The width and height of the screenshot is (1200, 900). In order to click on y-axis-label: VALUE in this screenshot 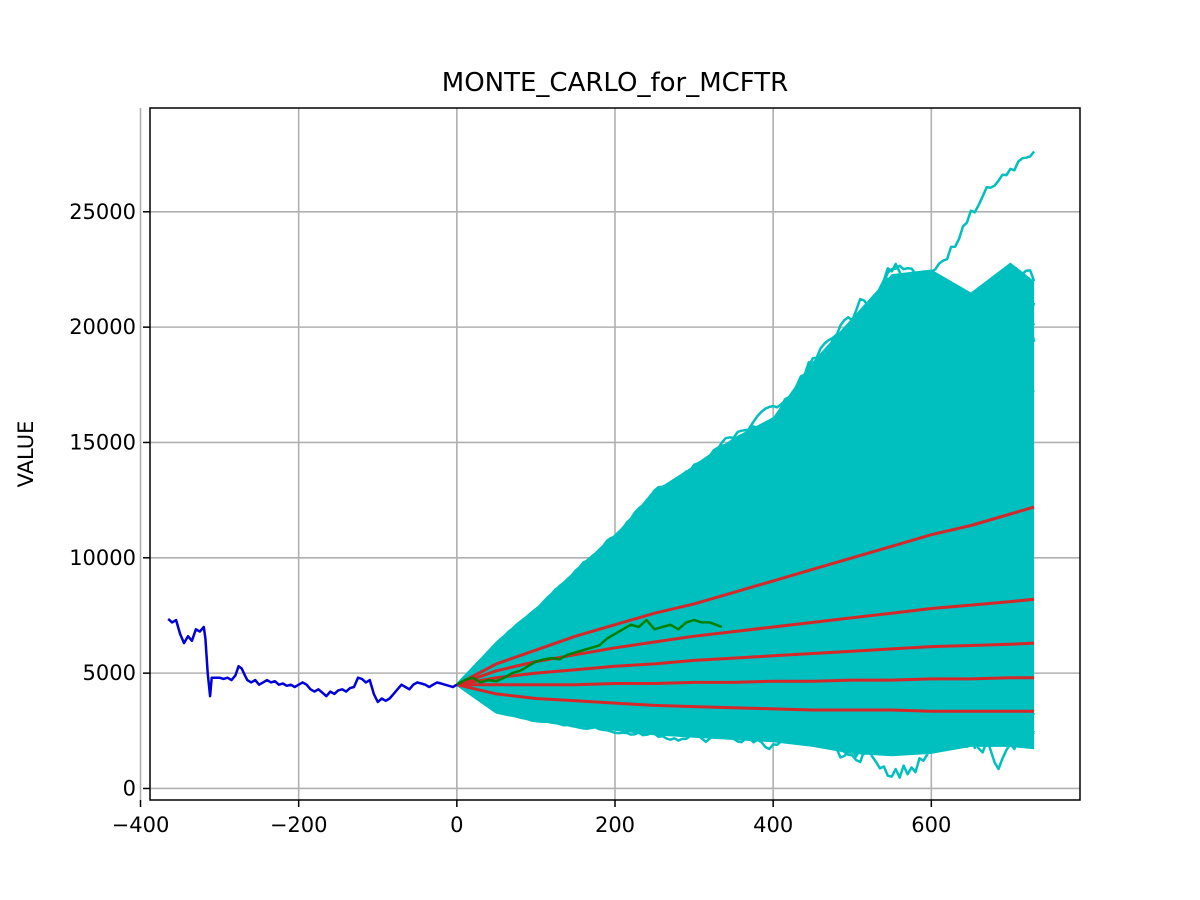, I will do `click(26, 454)`.